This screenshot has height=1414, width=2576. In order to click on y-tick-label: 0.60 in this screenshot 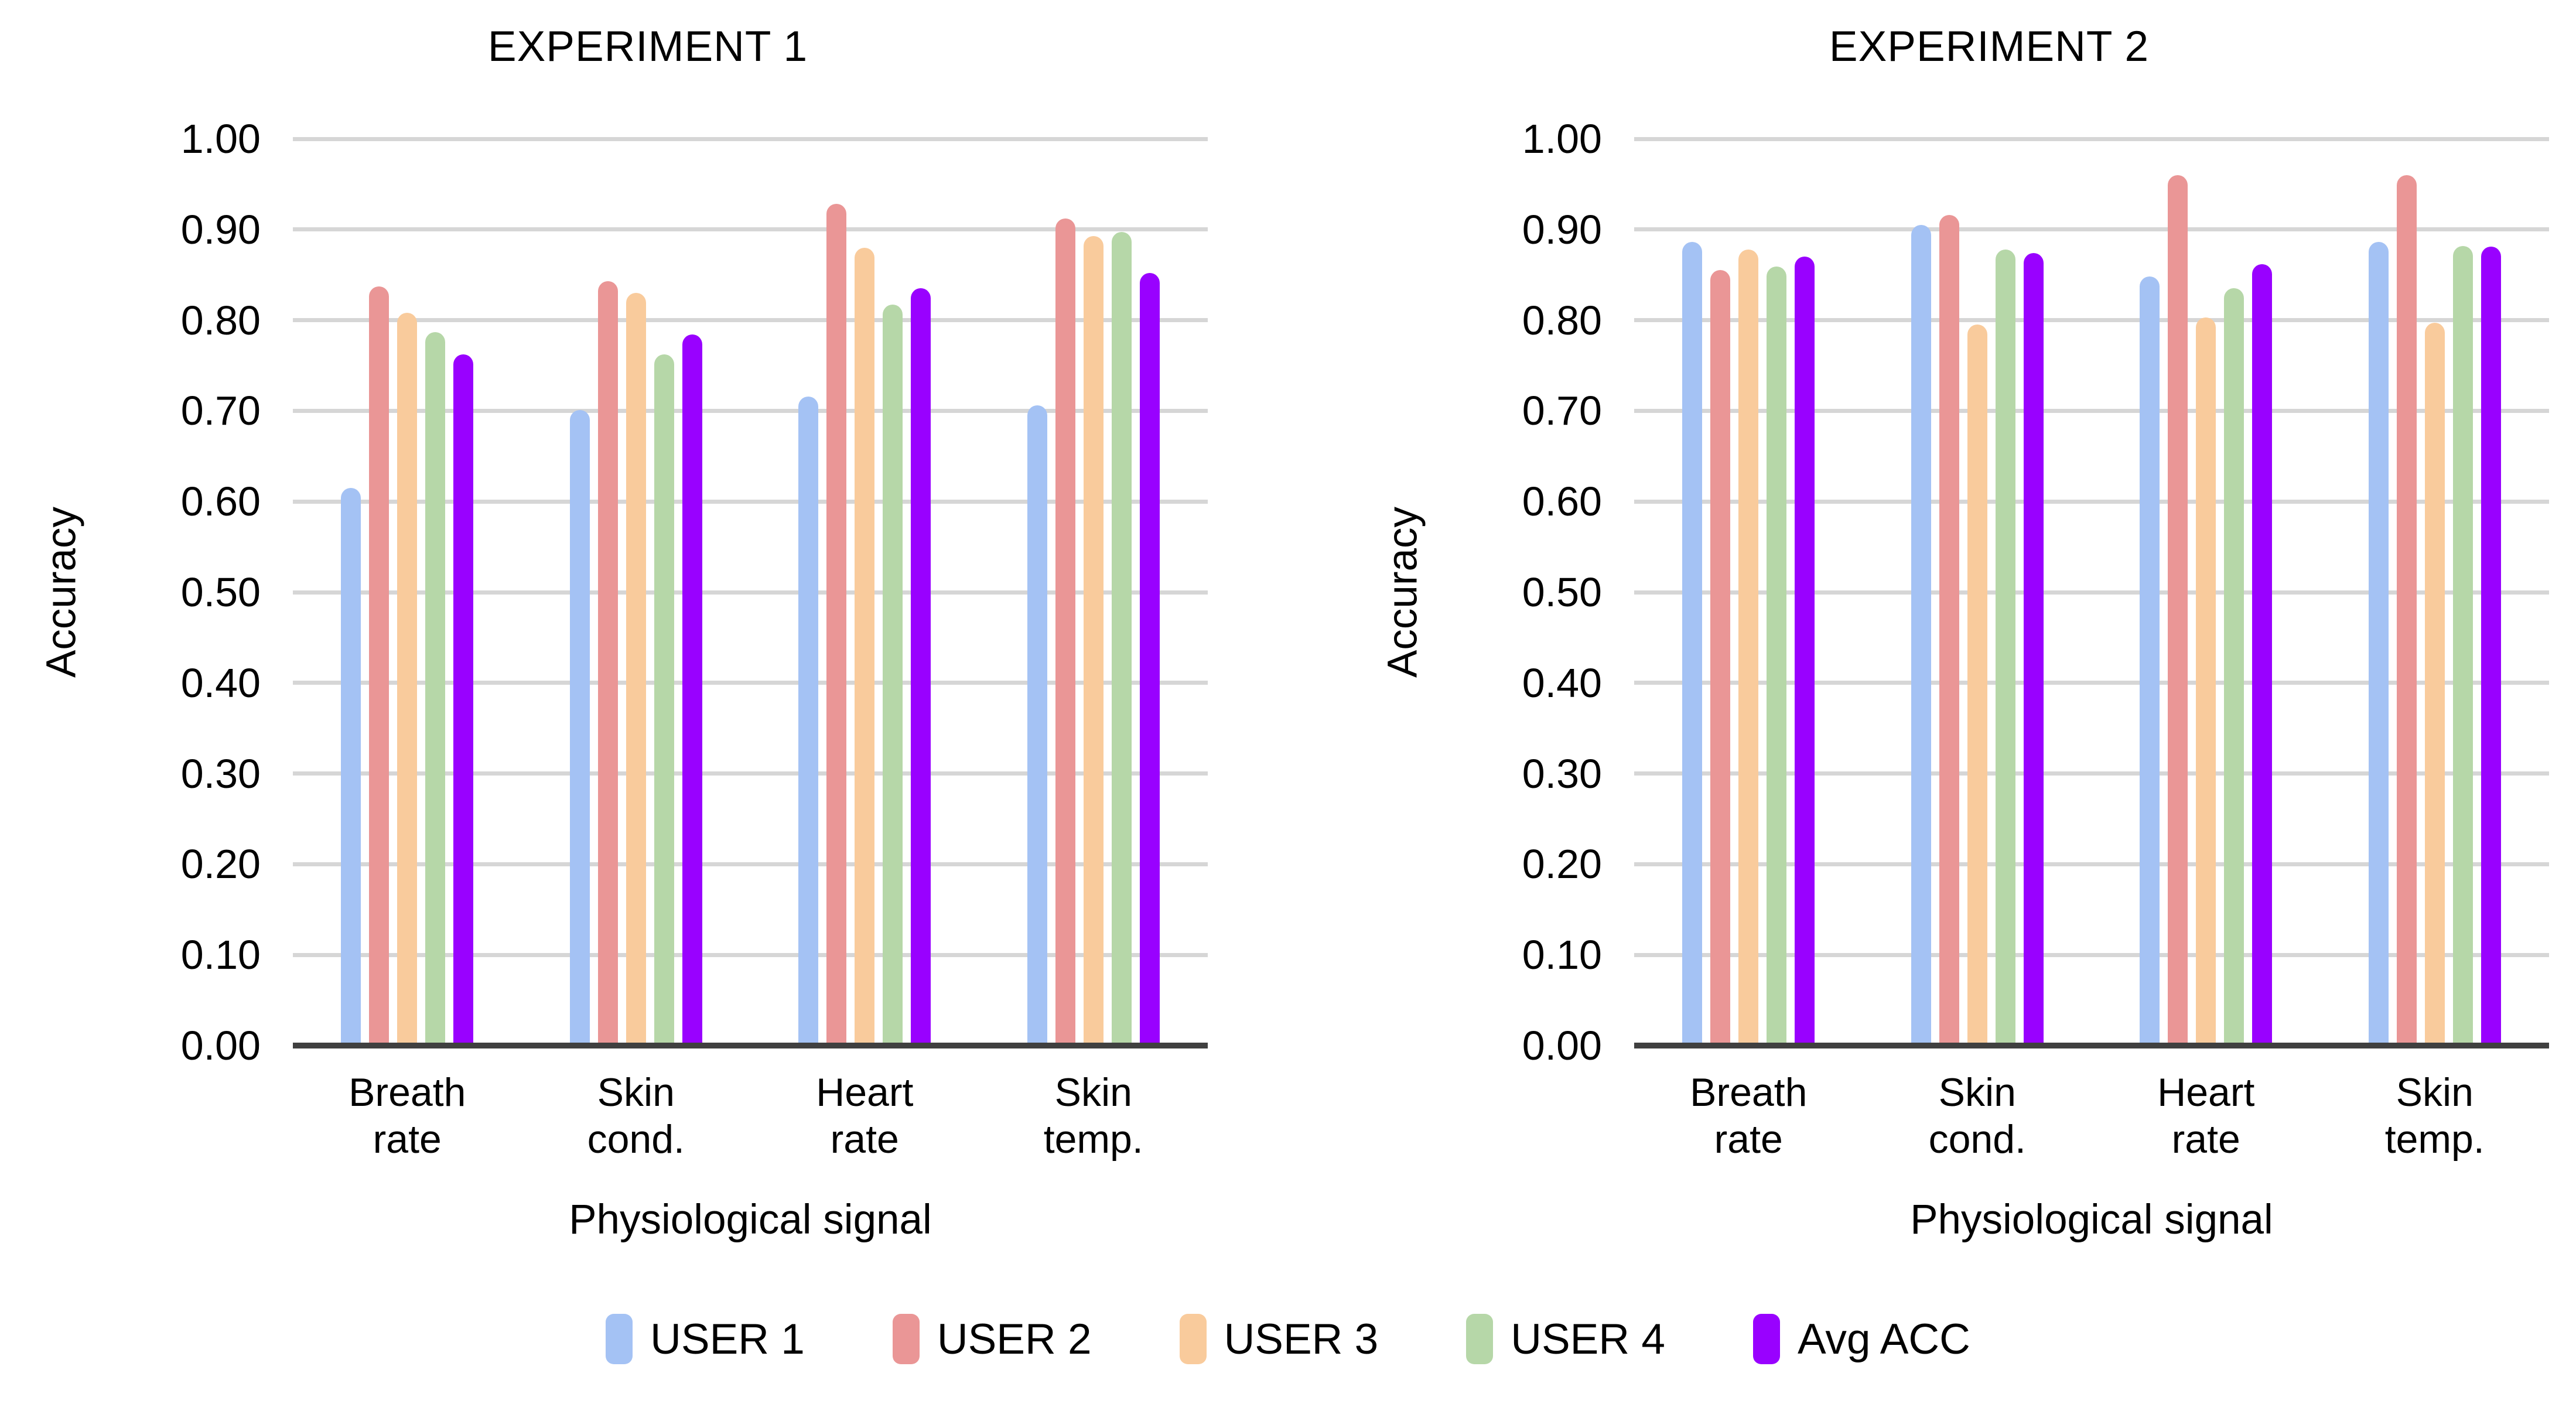, I will do `click(1562, 502)`.